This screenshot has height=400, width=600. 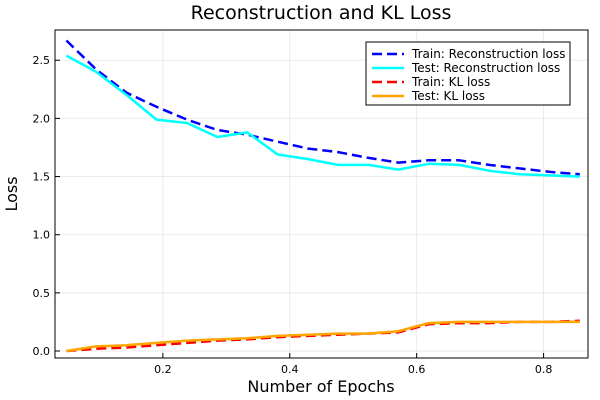 What do you see at coordinates (290, 369) in the screenshot?
I see `x-tick-label: 0.4` at bounding box center [290, 369].